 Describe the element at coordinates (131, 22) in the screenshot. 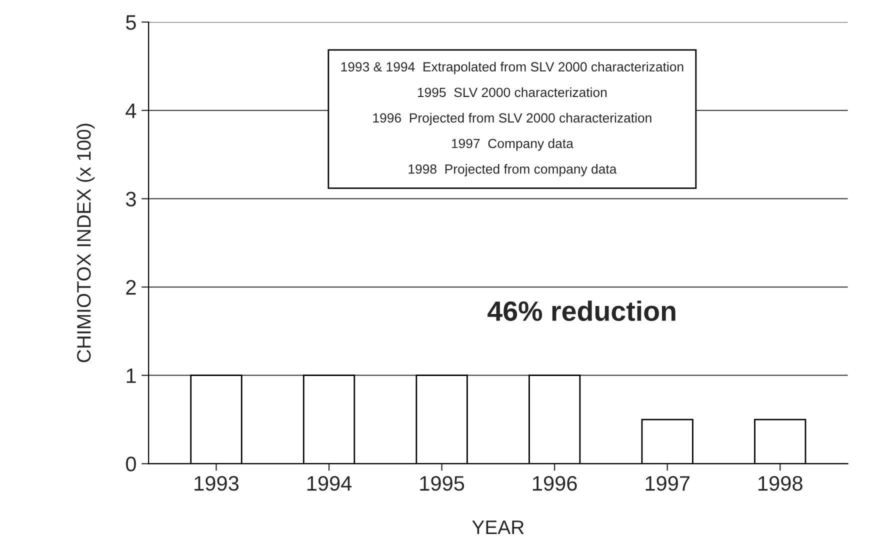

I see `y-tick-label: 5` at that location.